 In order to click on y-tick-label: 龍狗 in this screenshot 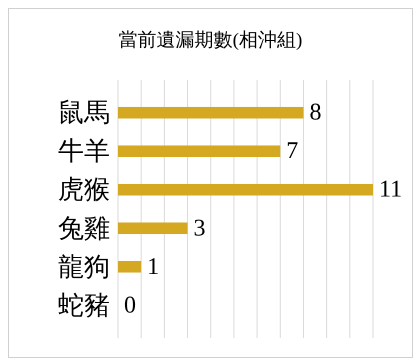, I will do `click(84, 267)`.